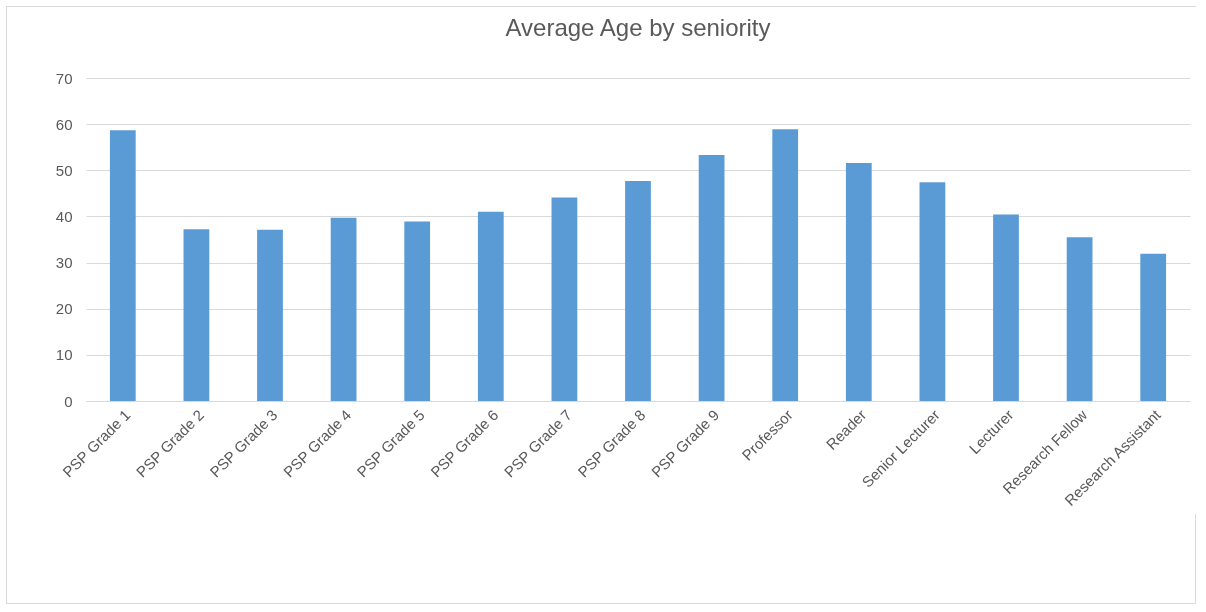 The image size is (1206, 612). Describe the element at coordinates (64, 170) in the screenshot. I see `y-tick-label: 50` at that location.